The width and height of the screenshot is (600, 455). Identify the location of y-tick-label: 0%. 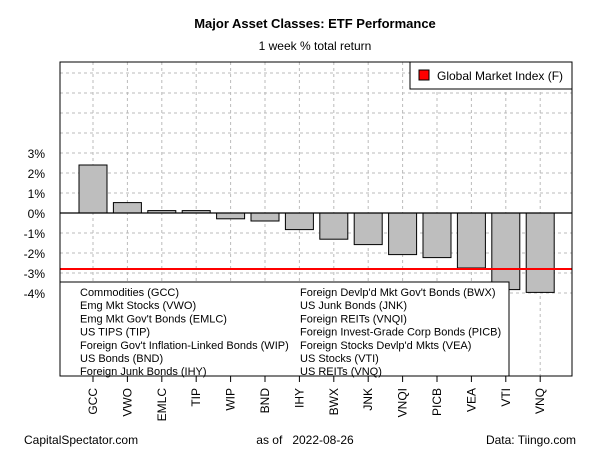
(37, 214).